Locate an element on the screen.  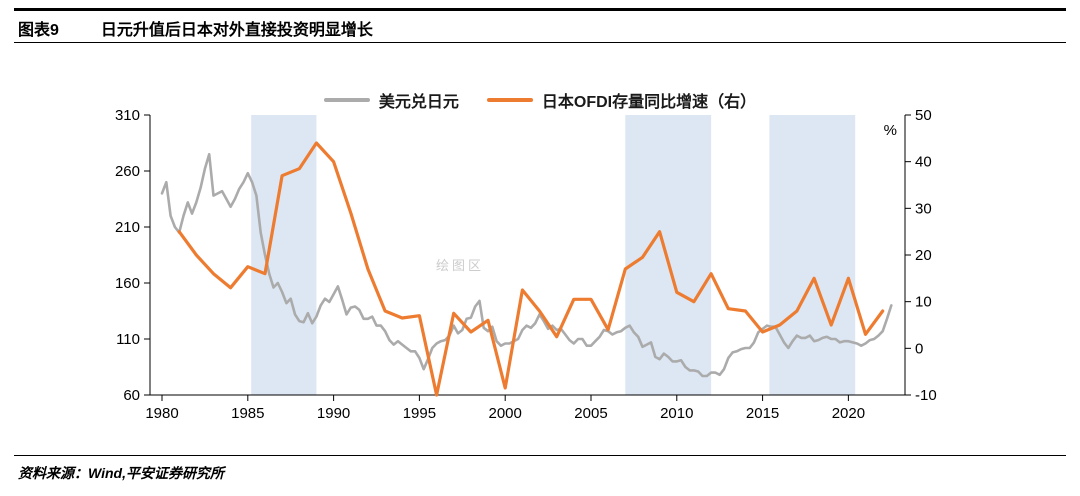
figure-header: 图表9 日元升值后日本对外直接投资明显增长 is located at coordinates (195, 28).